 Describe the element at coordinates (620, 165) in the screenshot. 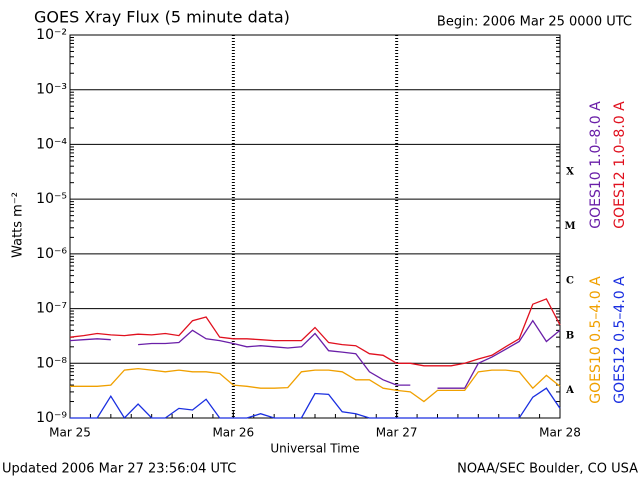

I see `legend-entry: GOES12 1.0–8.0 A` at that location.